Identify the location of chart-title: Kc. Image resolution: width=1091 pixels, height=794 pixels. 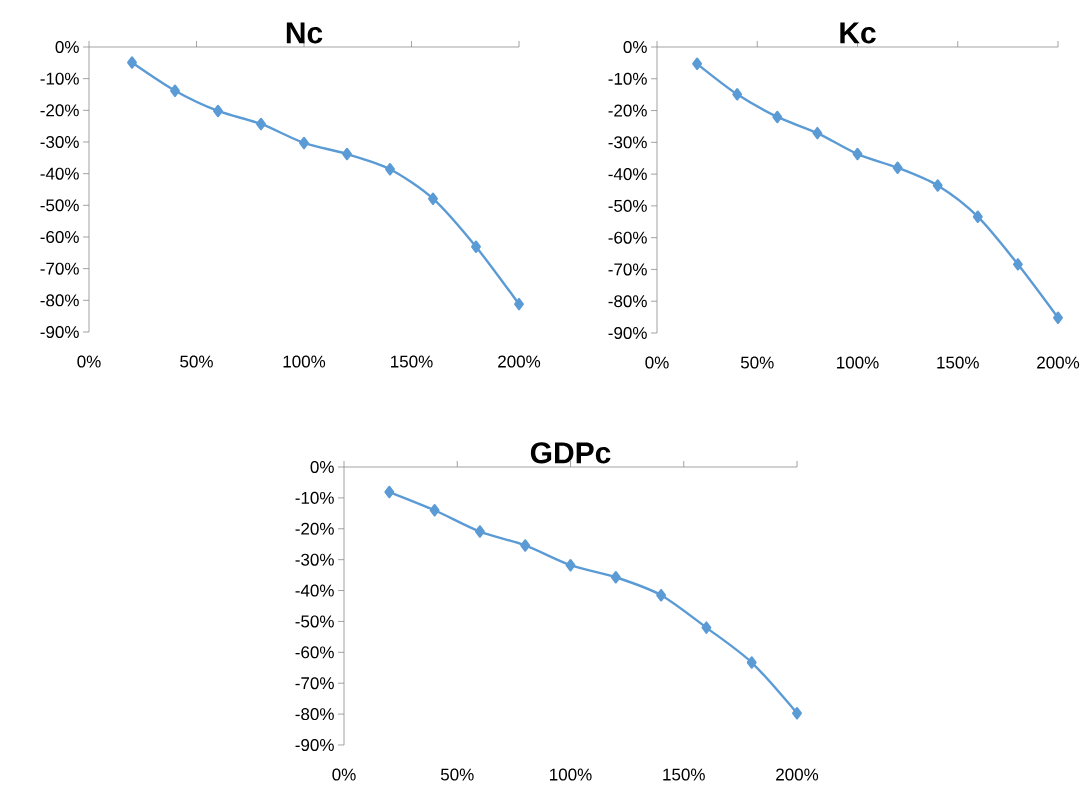
(858, 33).